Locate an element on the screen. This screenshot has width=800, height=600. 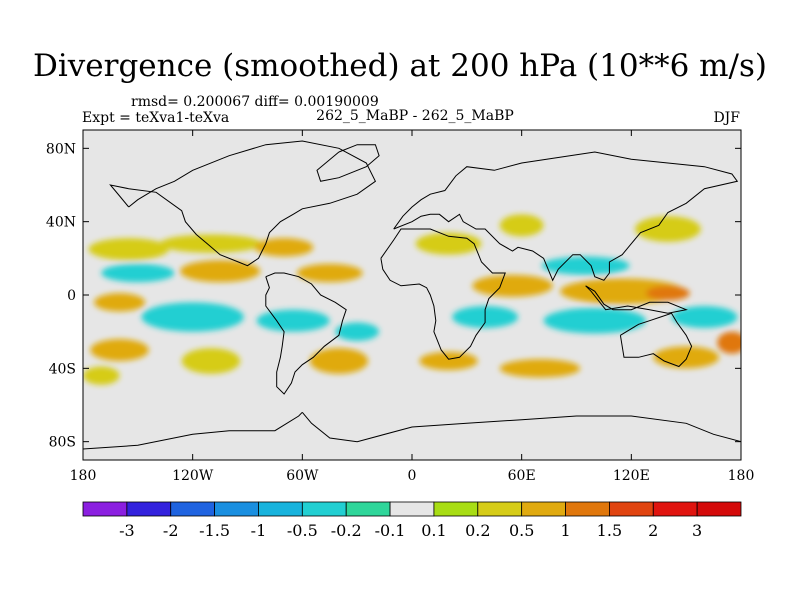
x-tick-label-4: 60E is located at coordinates (522, 476).